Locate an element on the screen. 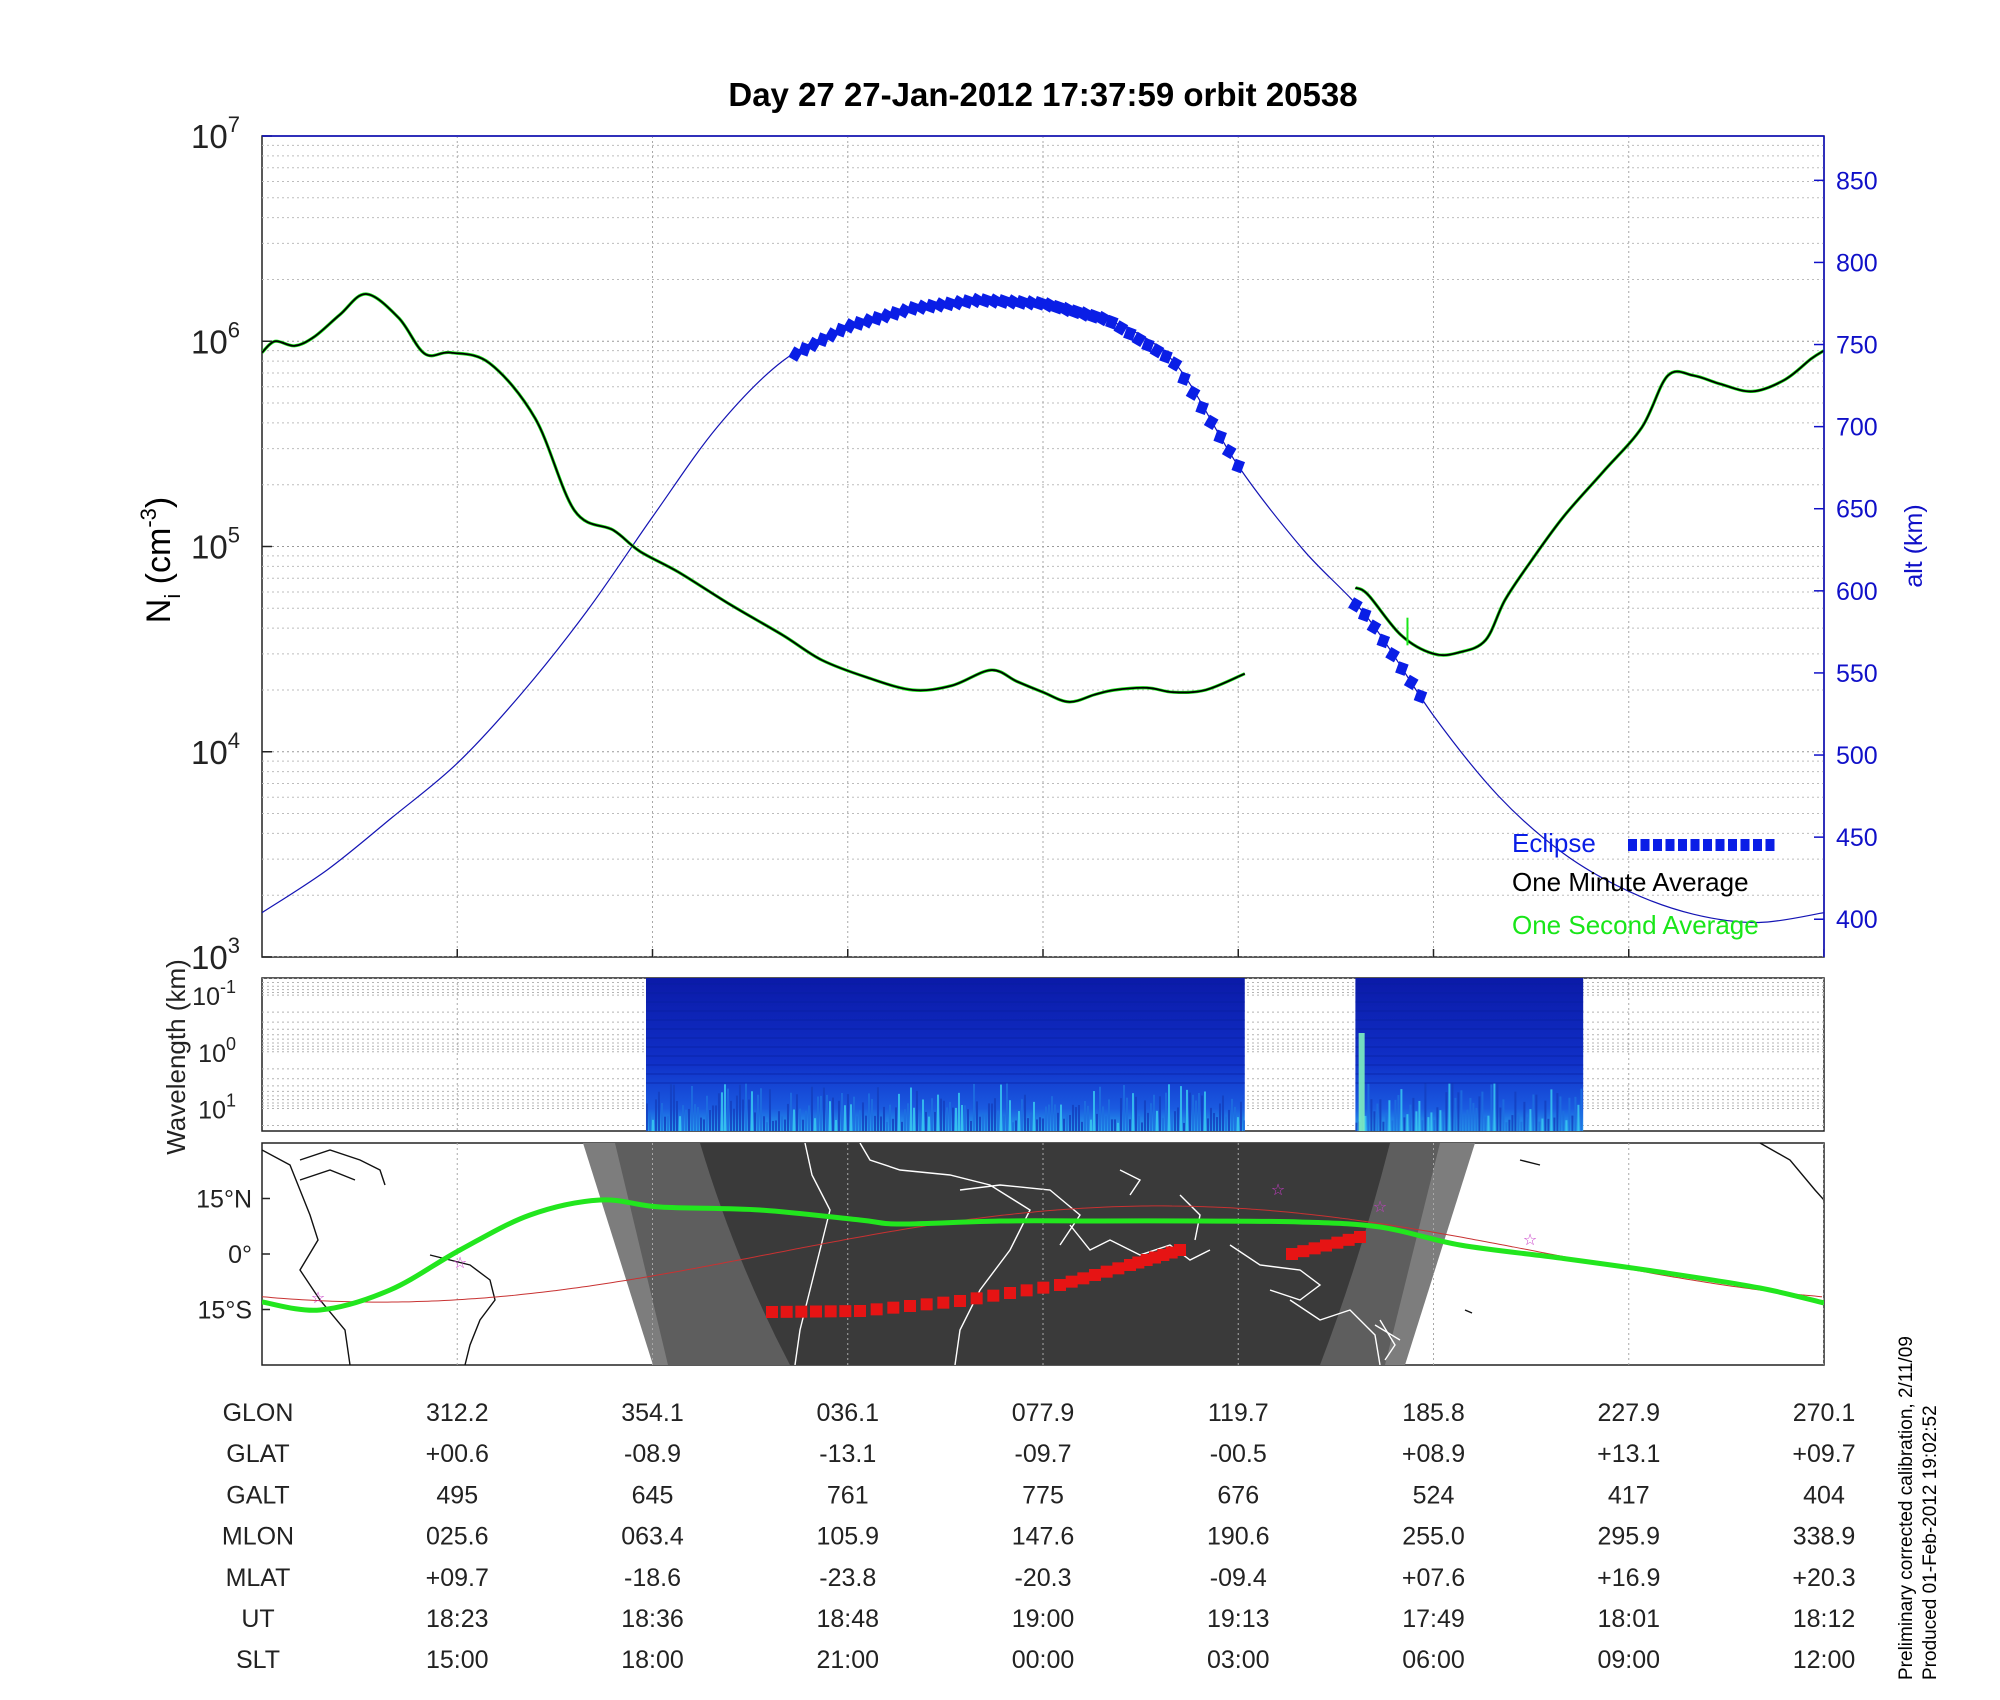  table-row-label: MLON is located at coordinates (258, 1537).